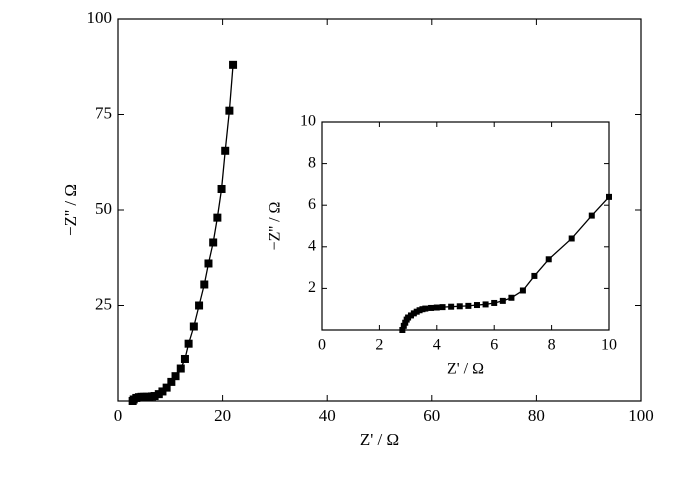 This screenshot has height=481, width=700. Describe the element at coordinates (641, 415) in the screenshot. I see `x-tick-label: 100` at that location.